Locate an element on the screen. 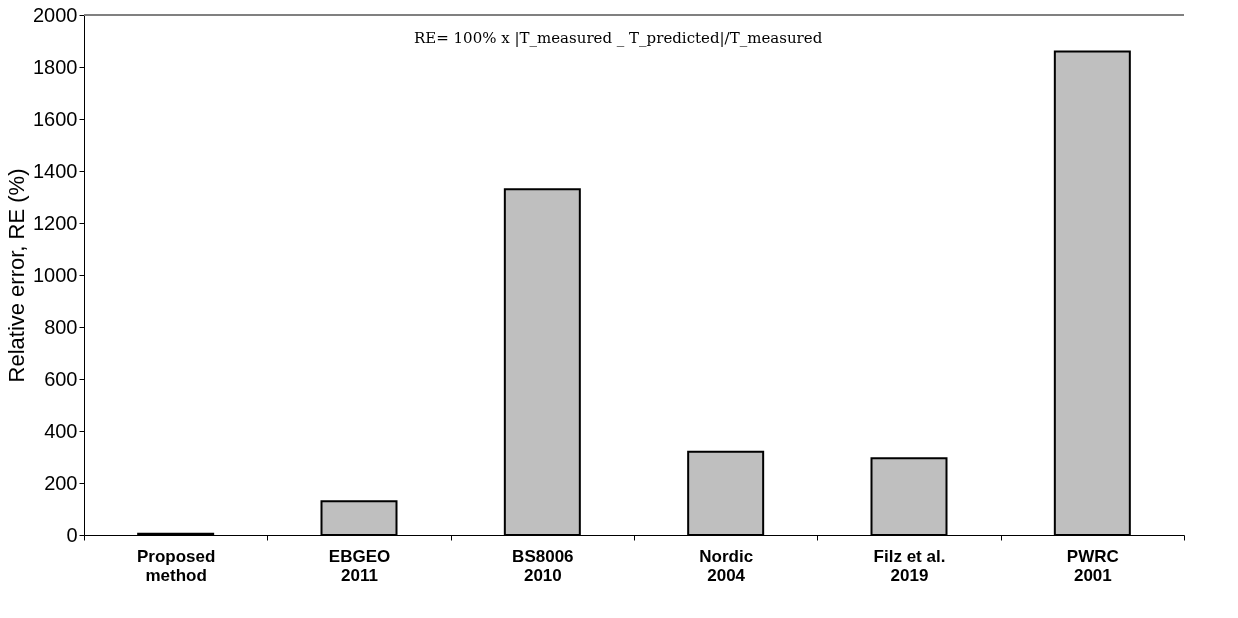  x-tick-label: Nordic 2004 is located at coordinates (726, 565).